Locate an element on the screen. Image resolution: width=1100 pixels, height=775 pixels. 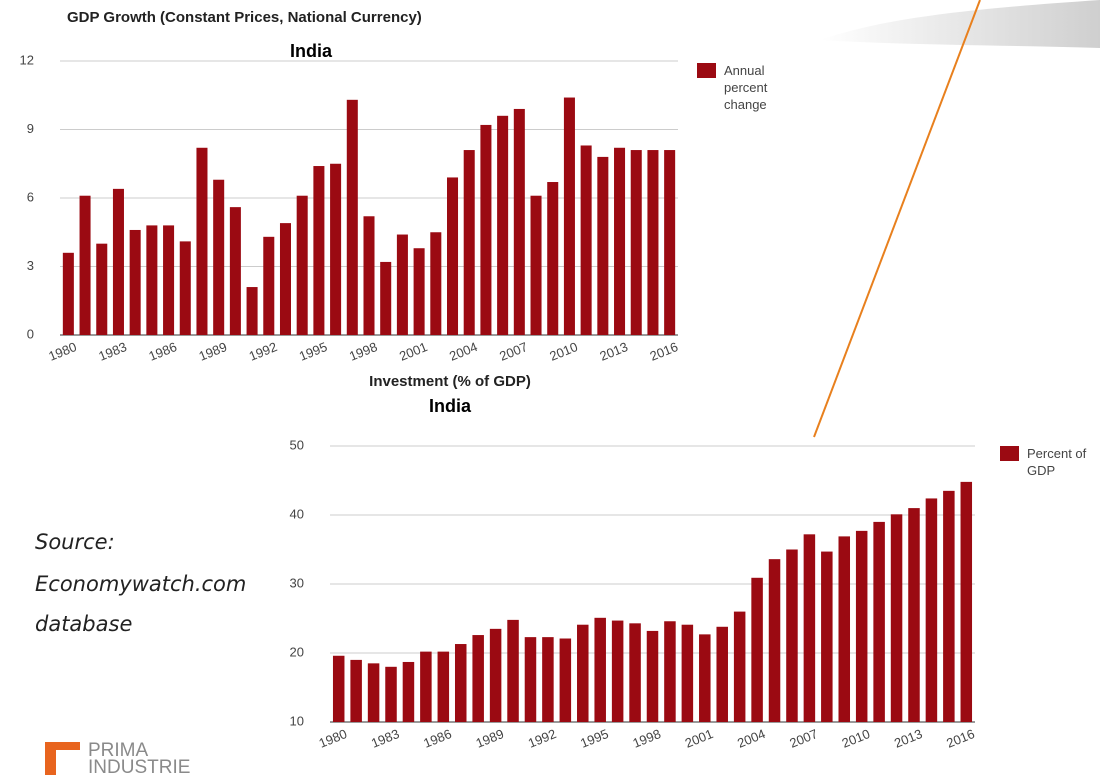
legend-label: Percent of GDP is located at coordinates (1057, 462).